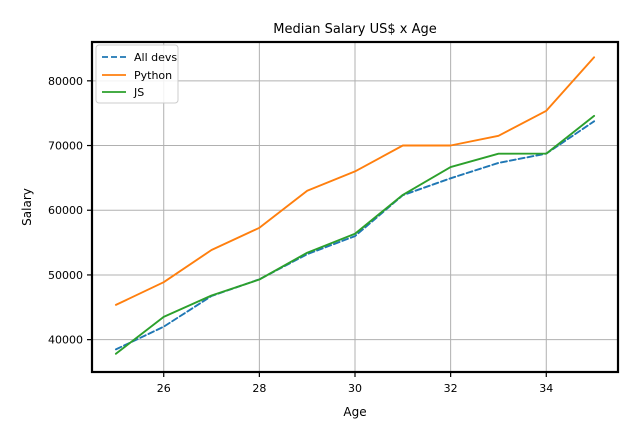 This screenshot has width=640, height=440. What do you see at coordinates (153, 75) in the screenshot?
I see `legend-label-python: Python` at bounding box center [153, 75].